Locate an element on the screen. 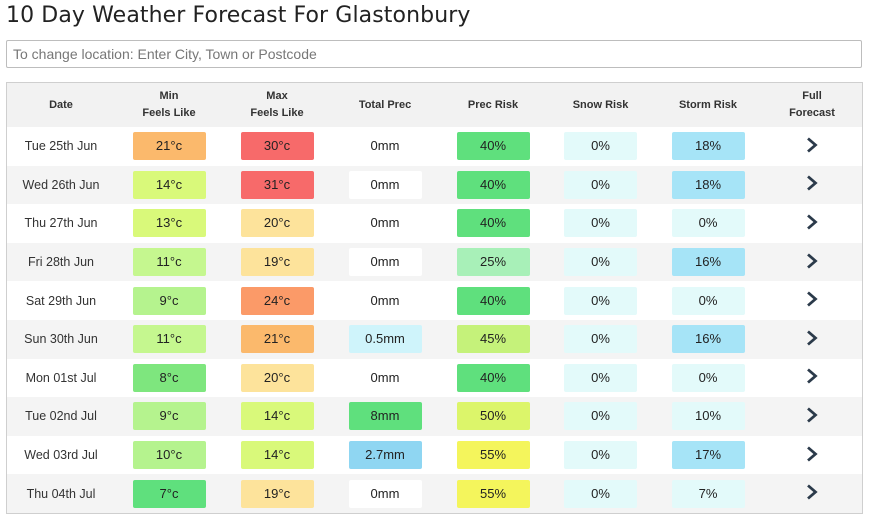 This screenshot has height=522, width=870. date-cell: Sat 29th Jun is located at coordinates (61, 300).